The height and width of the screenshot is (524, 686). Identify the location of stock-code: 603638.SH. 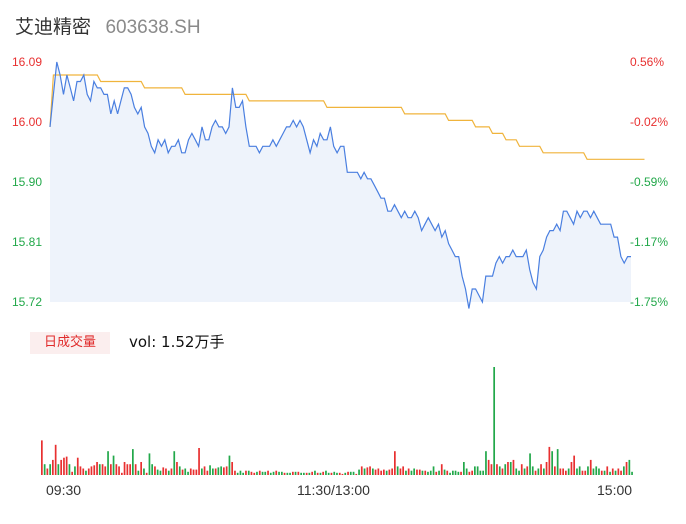
(153, 27).